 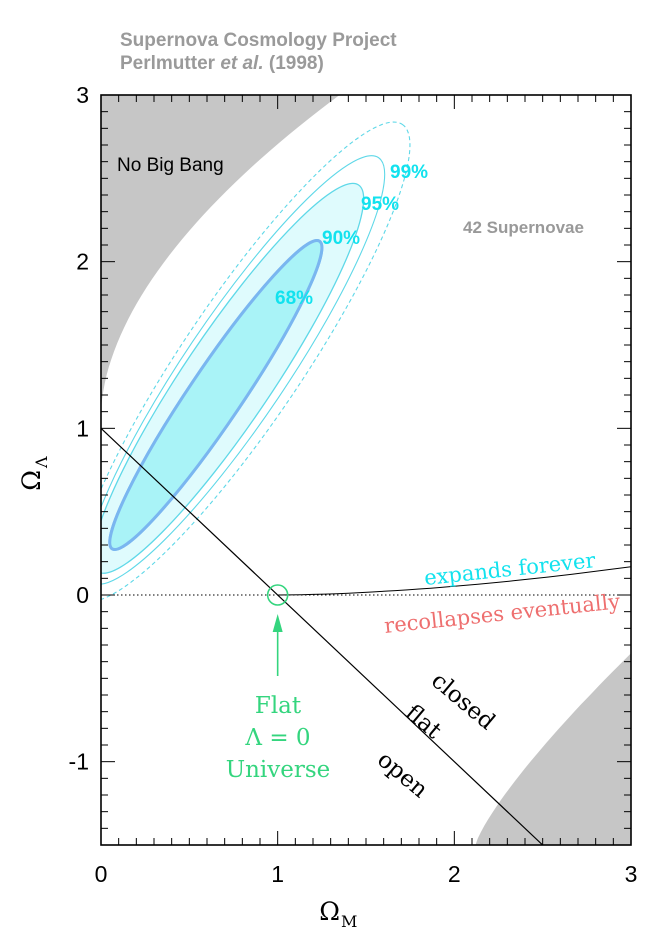 I want to click on contour-label-90: 90%, so click(x=341, y=238).